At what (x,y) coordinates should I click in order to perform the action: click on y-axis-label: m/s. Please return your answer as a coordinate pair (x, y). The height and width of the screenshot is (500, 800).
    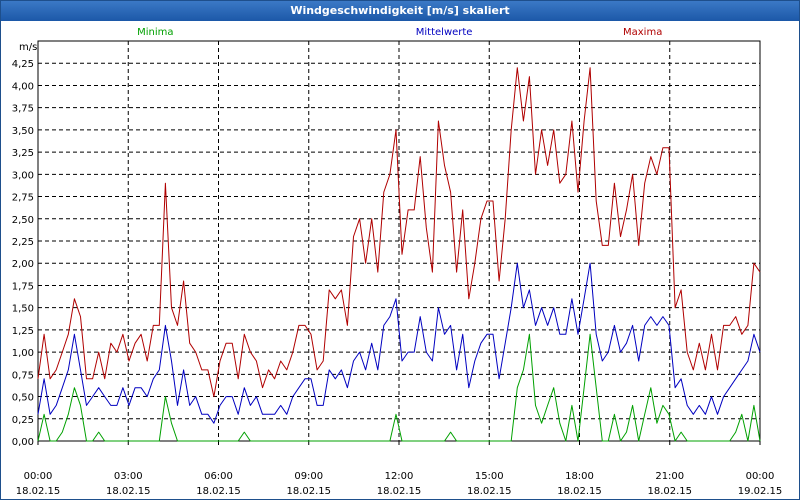
    Looking at the image, I should click on (28, 47).